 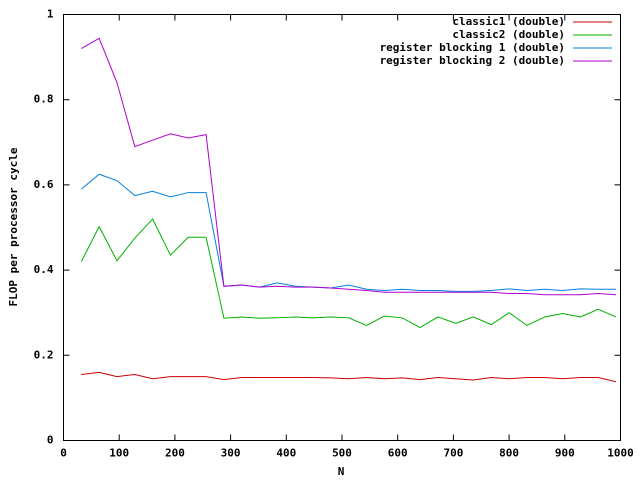 I want to click on y-tick-label: 0.4, so click(x=44, y=269).